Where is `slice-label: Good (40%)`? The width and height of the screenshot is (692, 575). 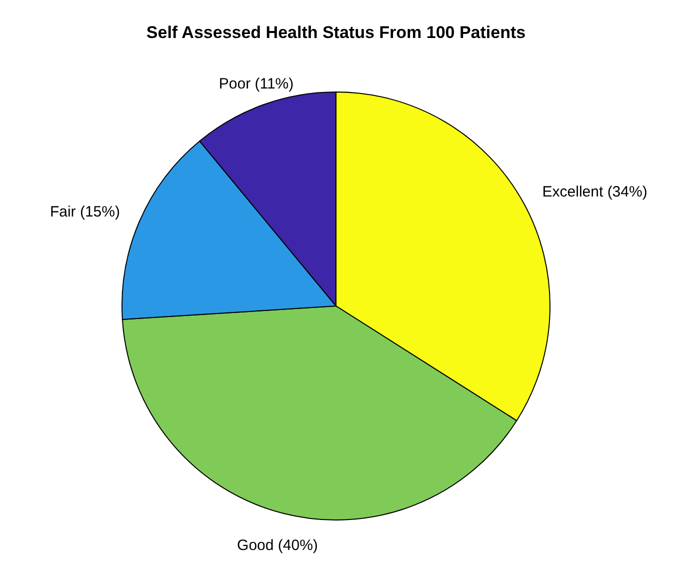 slice-label: Good (40%) is located at coordinates (277, 545).